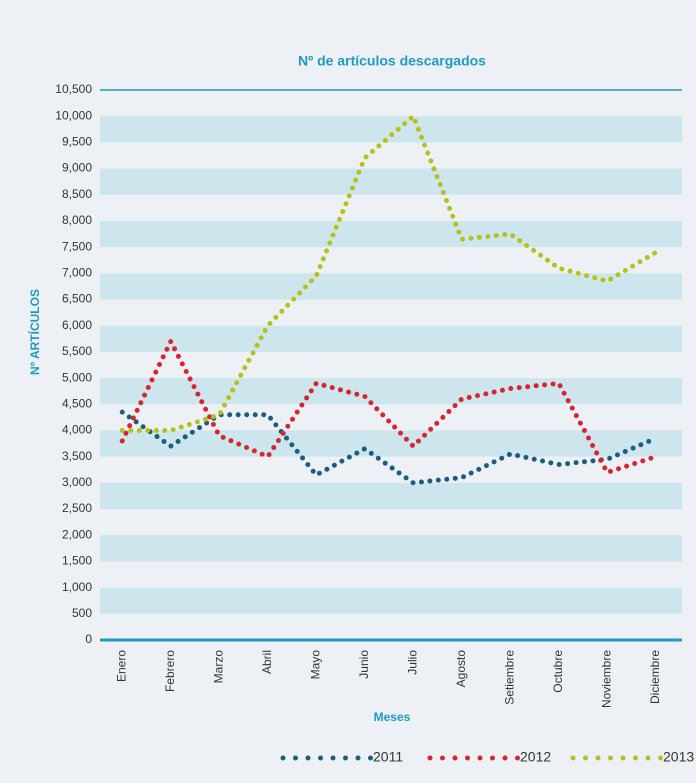 Image resolution: width=696 pixels, height=783 pixels. I want to click on legend-label: 2012, so click(535, 757).